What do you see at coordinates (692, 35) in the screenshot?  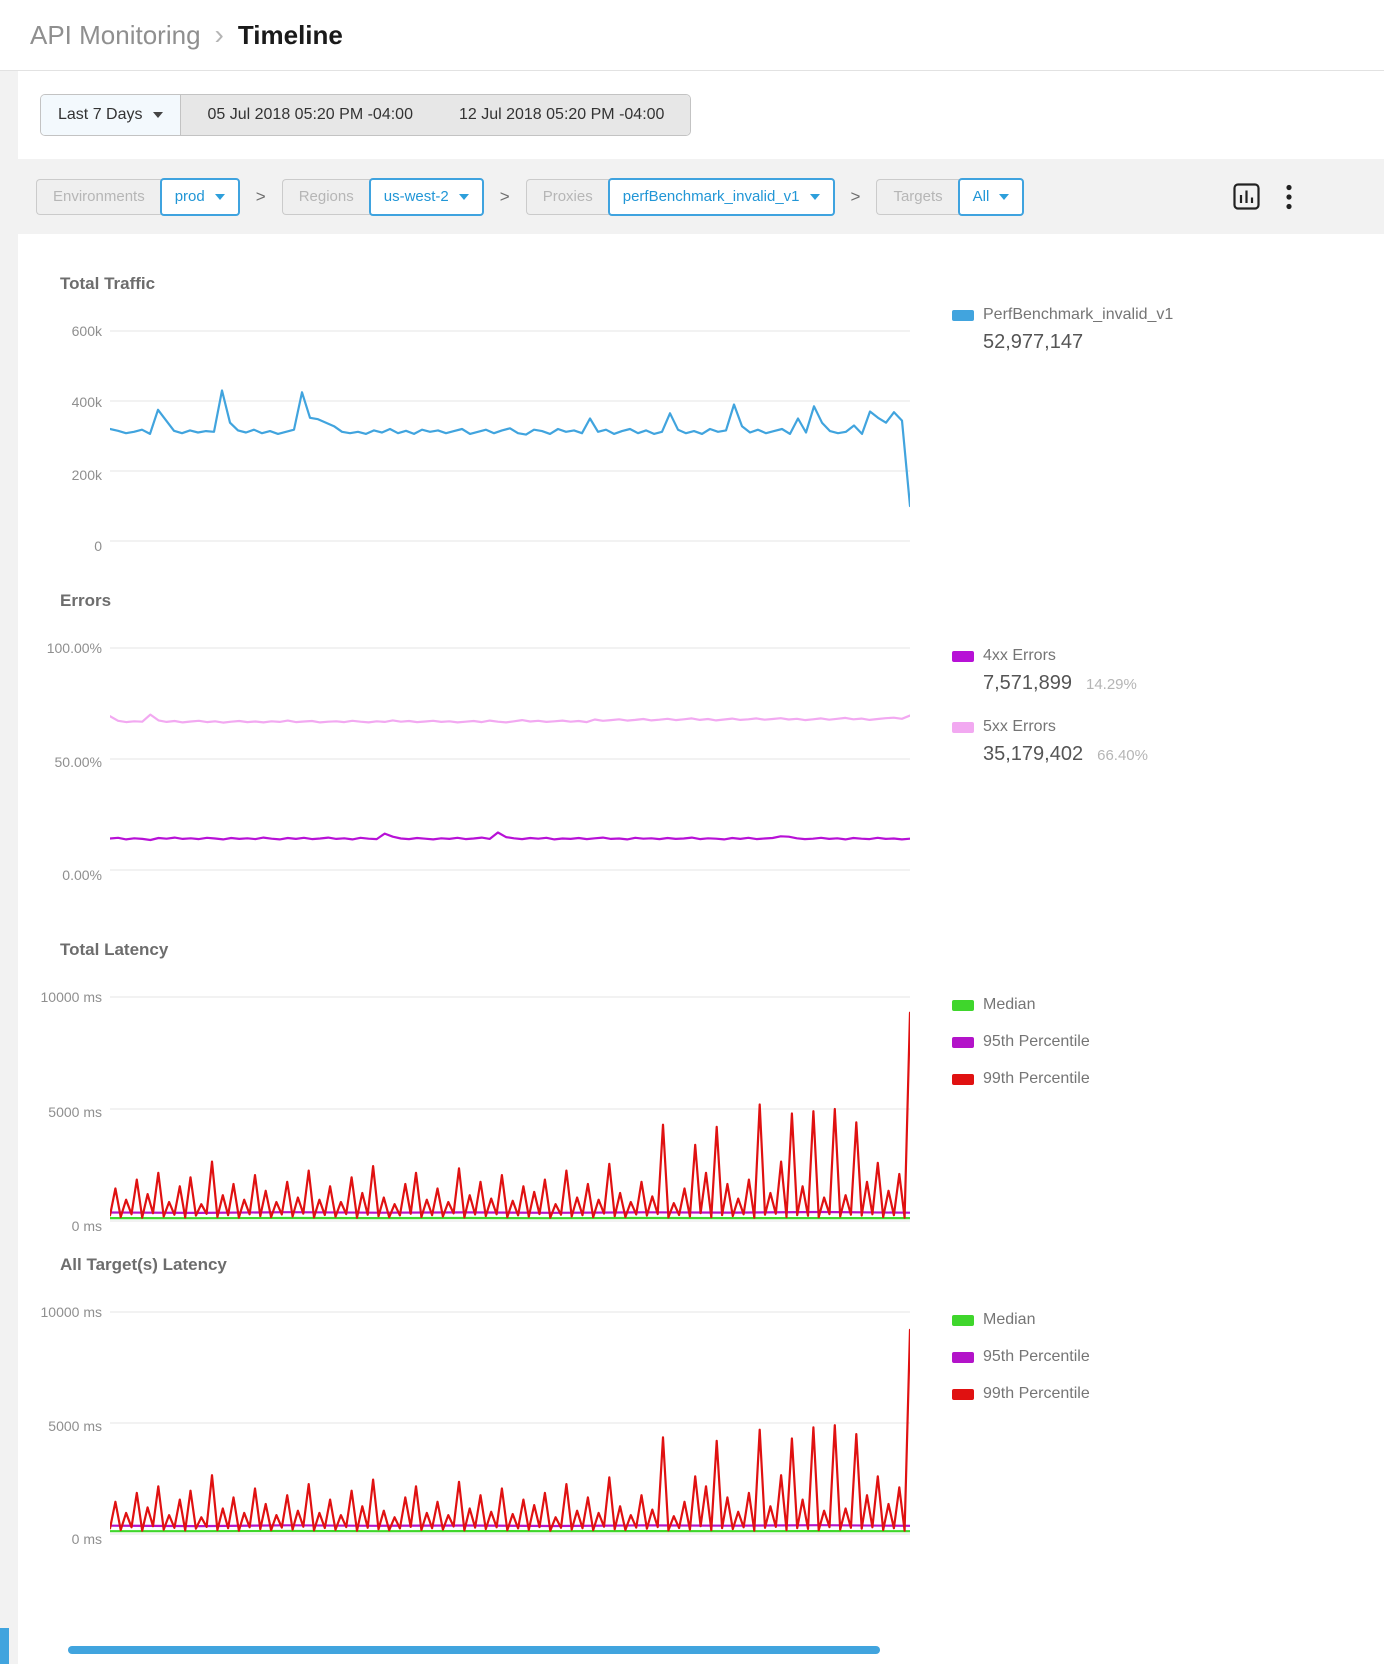 I see `page-header: API Monitoring › Timeline` at bounding box center [692, 35].